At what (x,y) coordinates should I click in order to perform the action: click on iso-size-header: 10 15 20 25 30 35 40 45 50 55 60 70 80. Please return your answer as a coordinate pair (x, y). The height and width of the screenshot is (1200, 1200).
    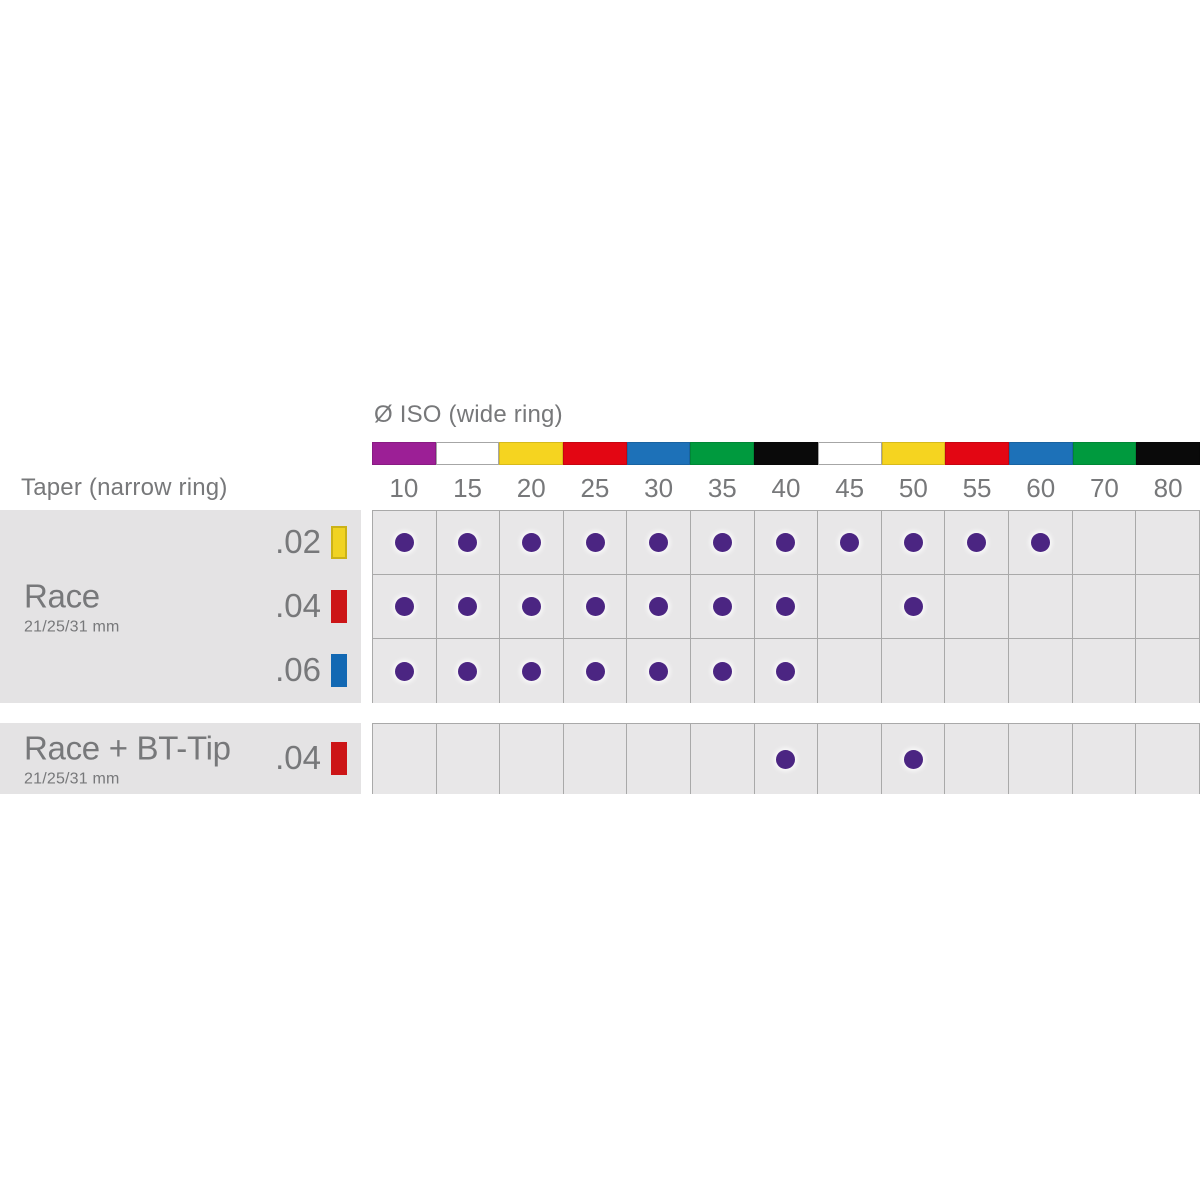
    Looking at the image, I should click on (786, 488).